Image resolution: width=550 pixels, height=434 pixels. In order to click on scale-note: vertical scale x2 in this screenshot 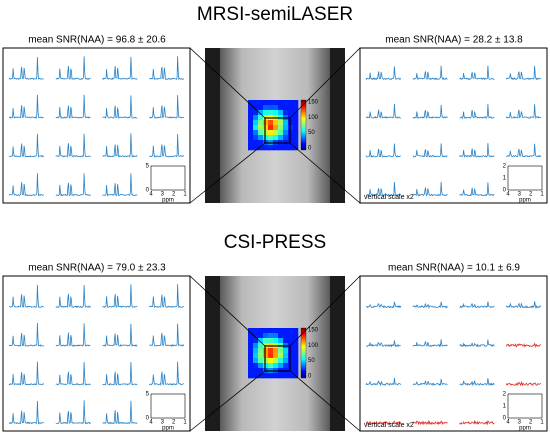, I will do `click(389, 197)`.